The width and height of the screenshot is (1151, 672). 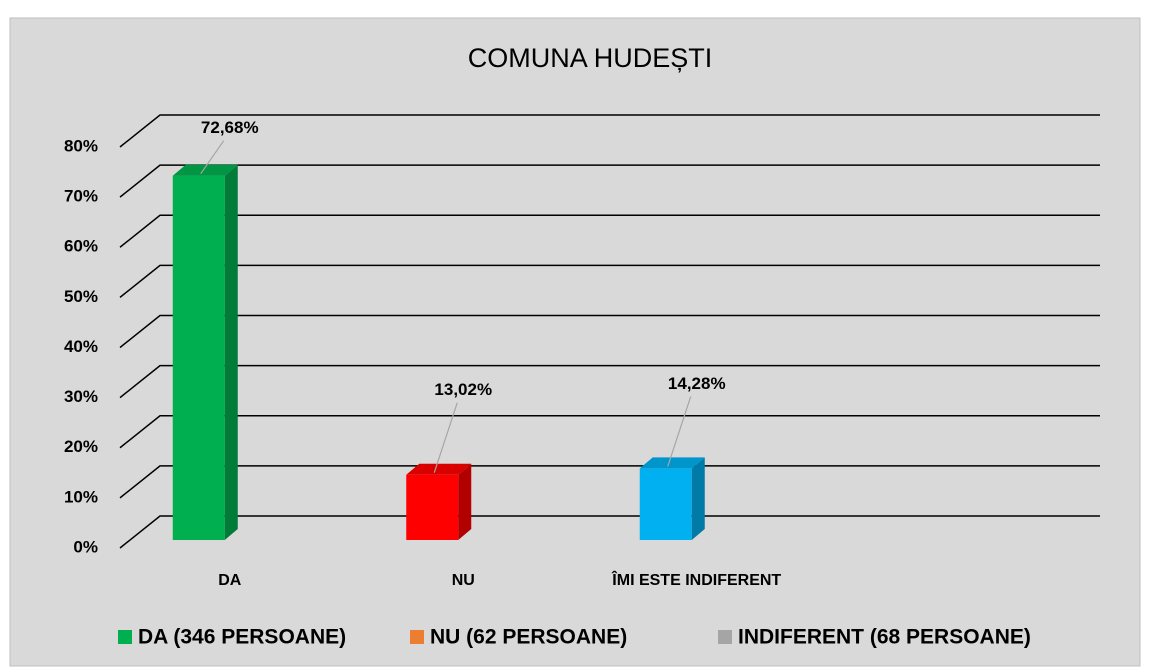 I want to click on y-tick-label: 0%, so click(x=85, y=546).